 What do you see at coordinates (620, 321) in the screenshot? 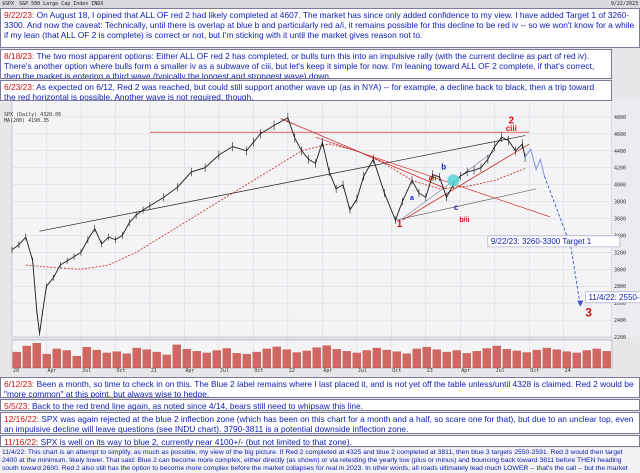
I see `y-tick-label: 2400` at bounding box center [620, 321].